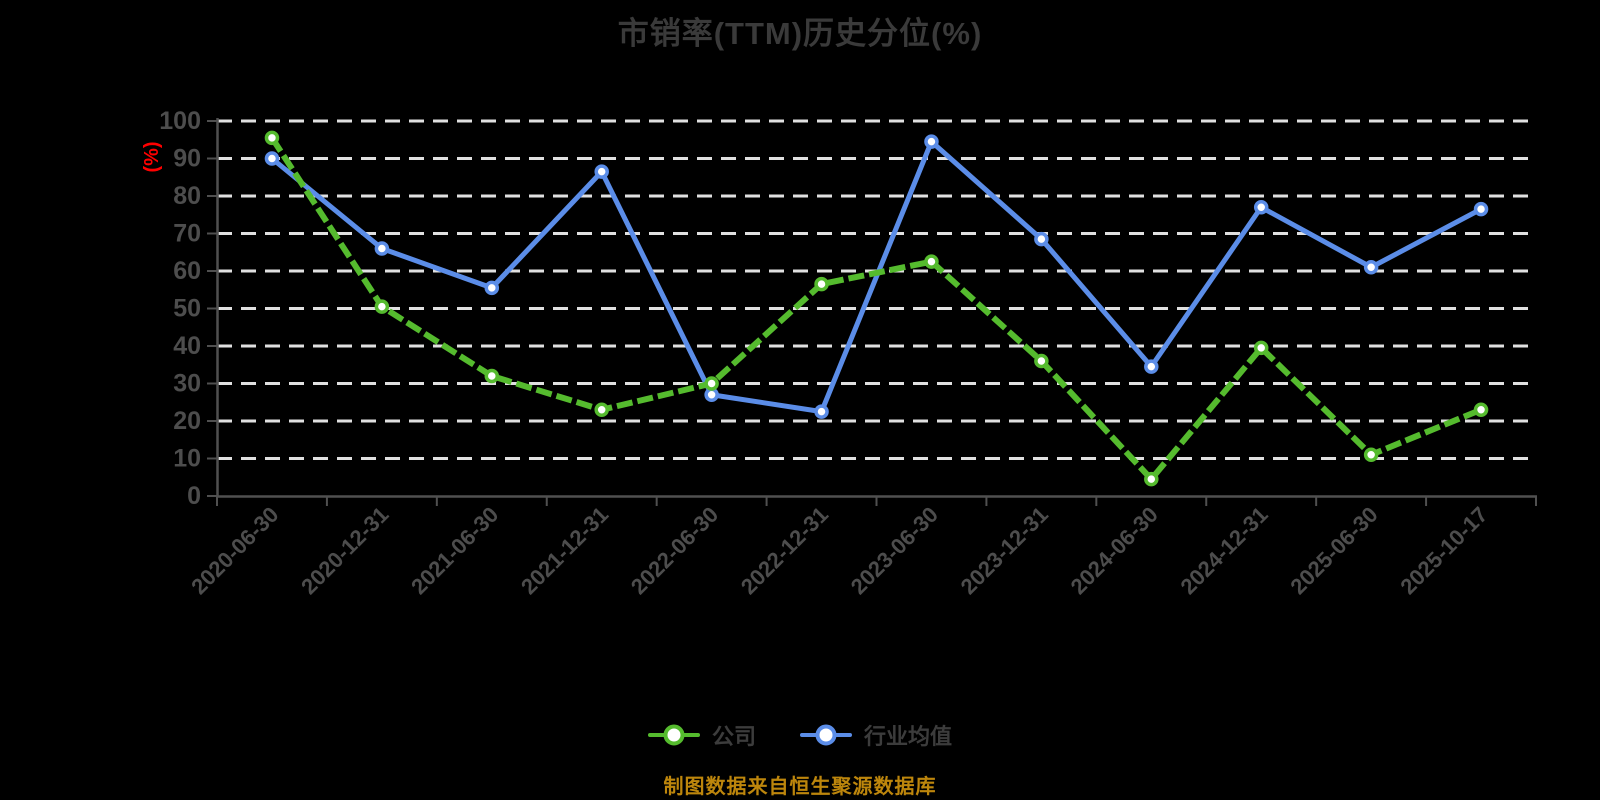 Image resolution: width=1600 pixels, height=800 pixels. What do you see at coordinates (1443, 550) in the screenshot?
I see `x-label-2025-10-17: 2025-10-17` at bounding box center [1443, 550].